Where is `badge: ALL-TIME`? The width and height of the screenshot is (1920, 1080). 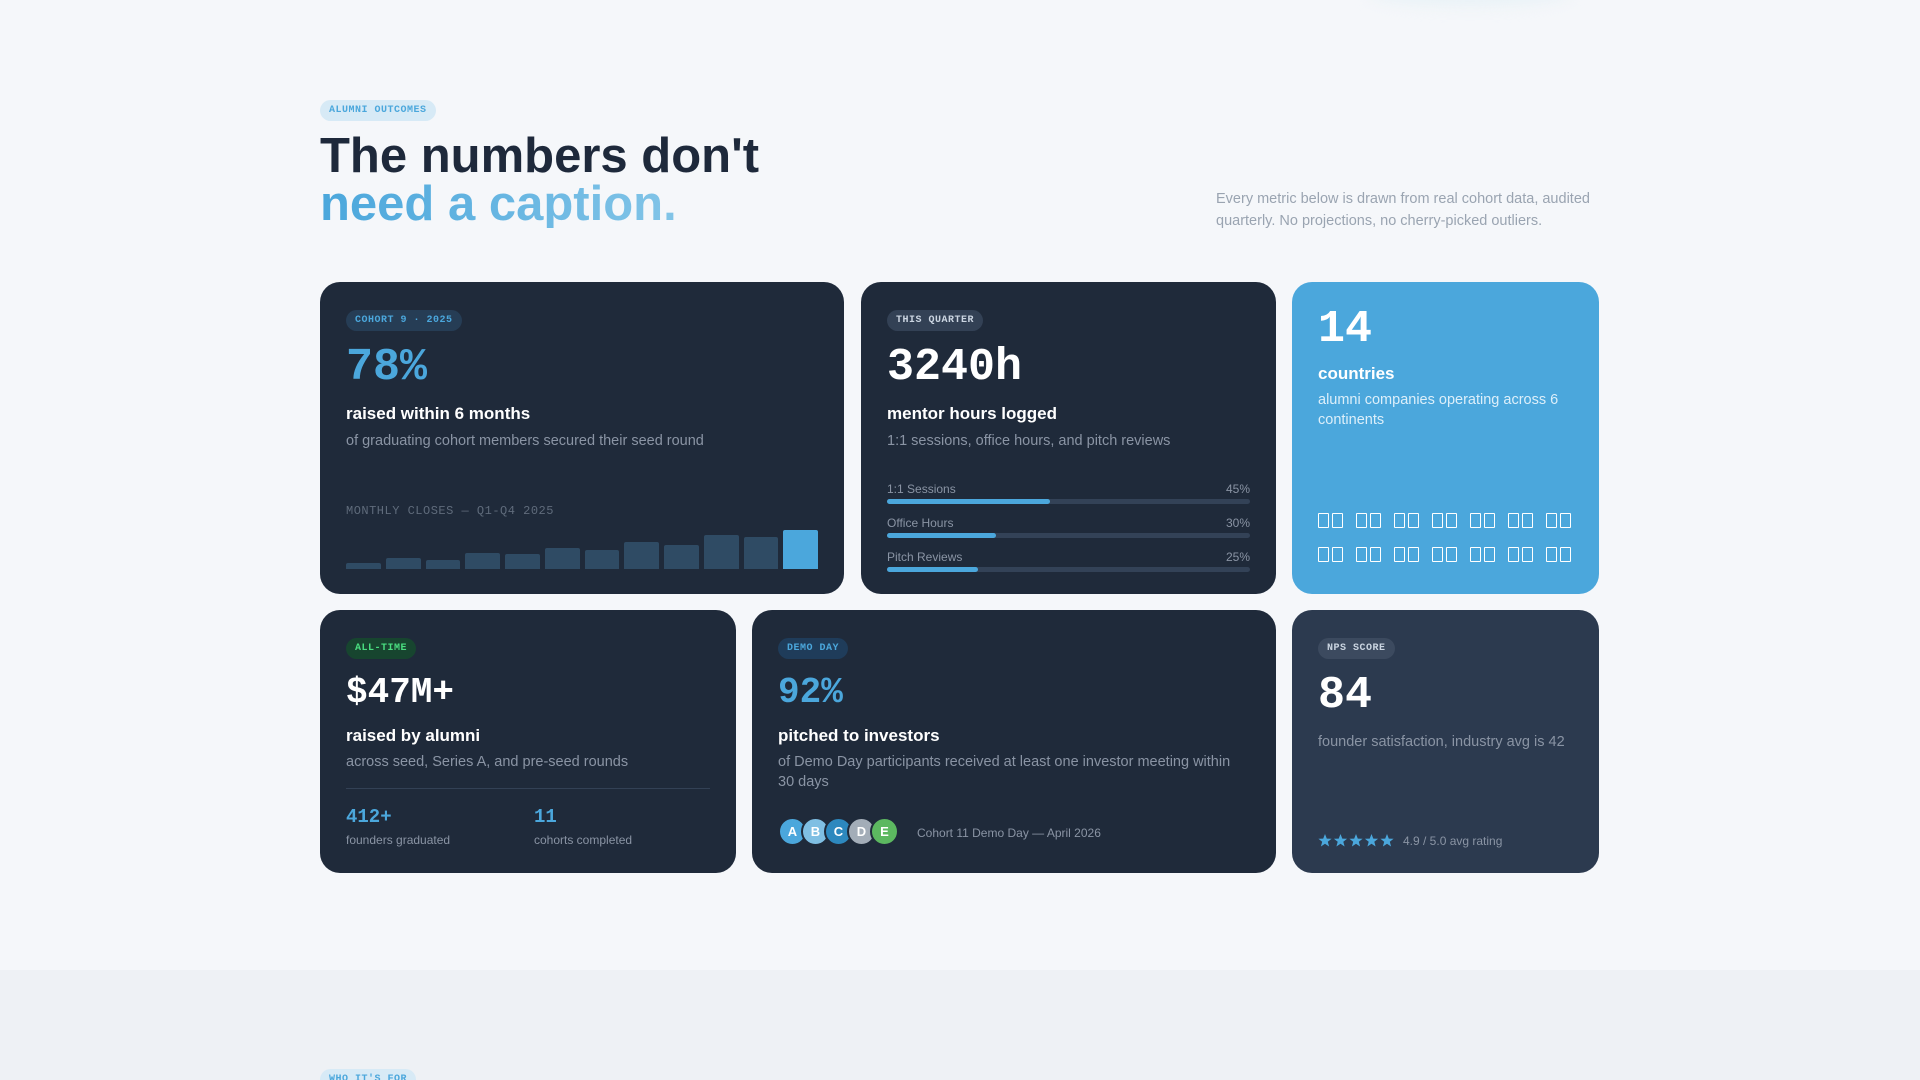 badge: ALL-TIME is located at coordinates (381, 648).